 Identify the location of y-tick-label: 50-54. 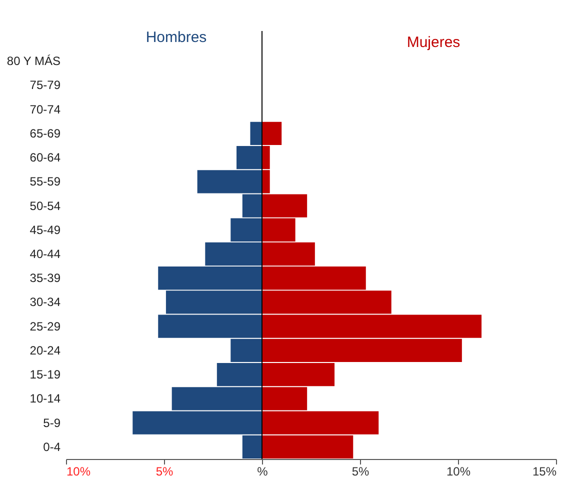
(45, 205).